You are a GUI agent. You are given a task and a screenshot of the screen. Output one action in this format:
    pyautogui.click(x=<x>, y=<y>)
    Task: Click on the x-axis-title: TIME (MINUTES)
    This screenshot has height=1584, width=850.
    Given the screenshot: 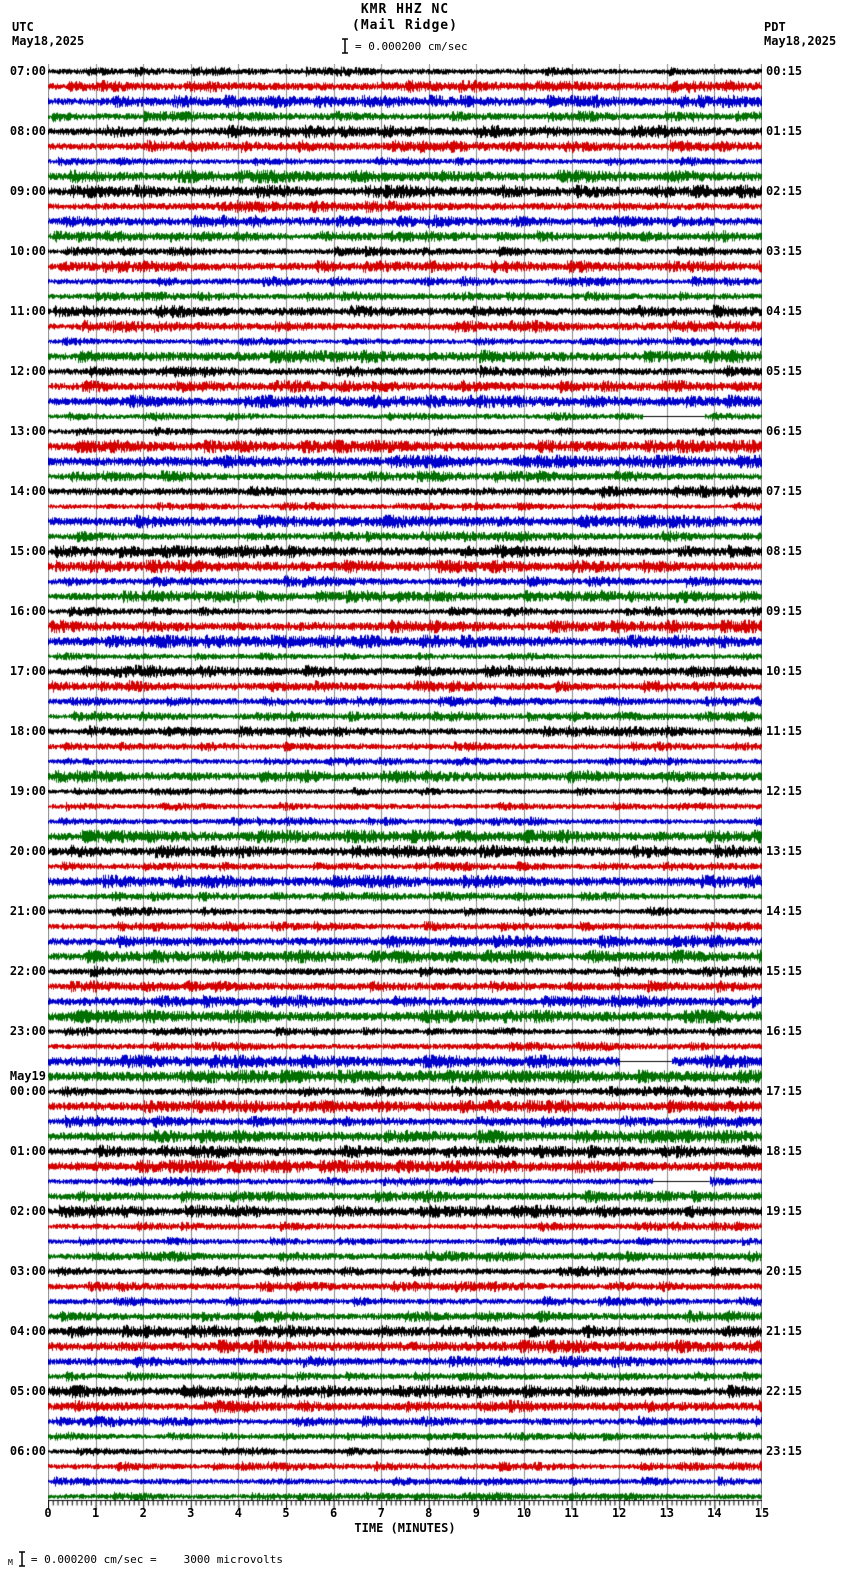 What is the action you would take?
    pyautogui.click(x=405, y=1528)
    